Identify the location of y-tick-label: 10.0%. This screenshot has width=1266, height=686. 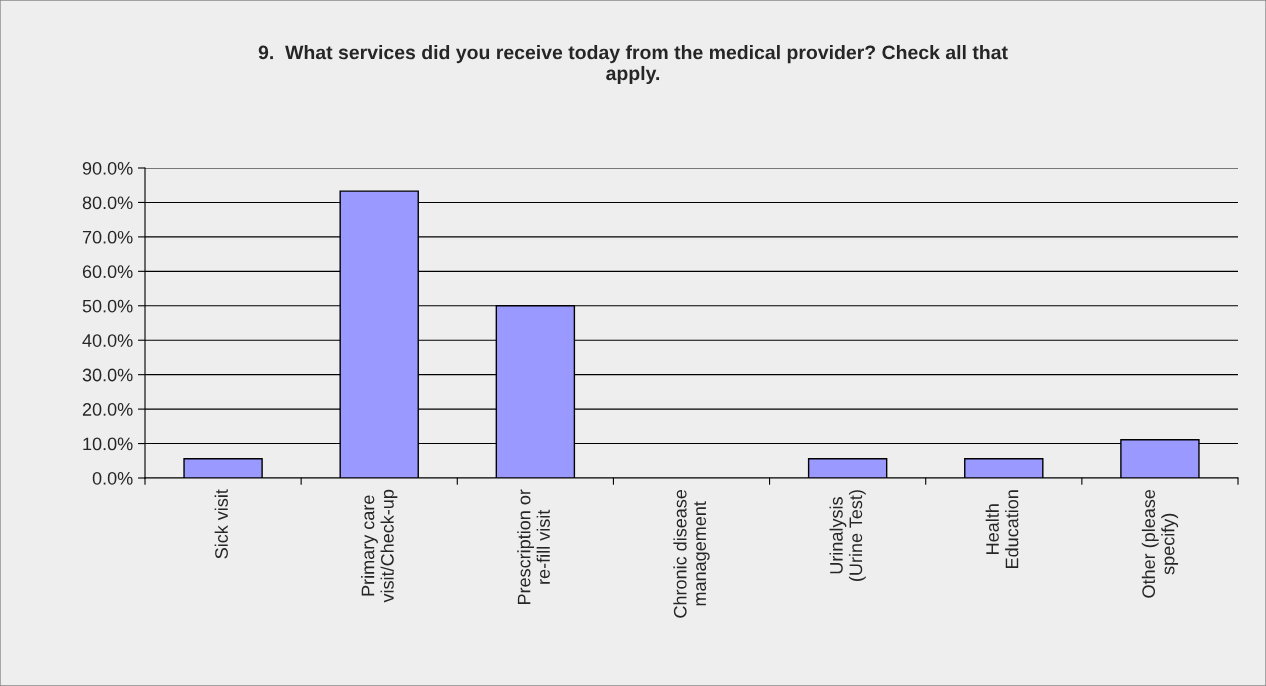
(108, 444).